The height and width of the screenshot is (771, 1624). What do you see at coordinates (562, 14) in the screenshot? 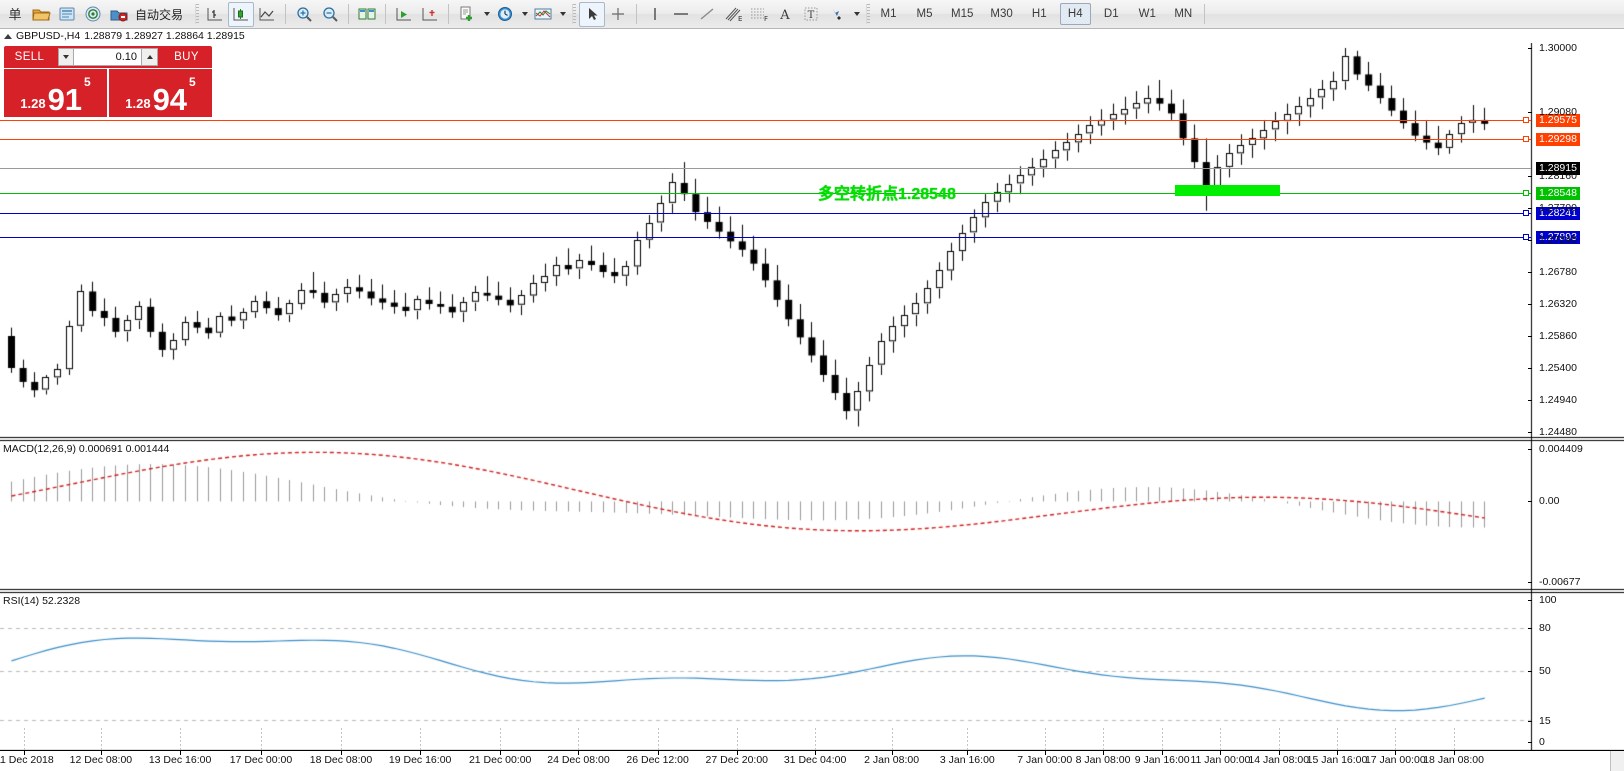
I see `indicators-dropdown-icon` at bounding box center [562, 14].